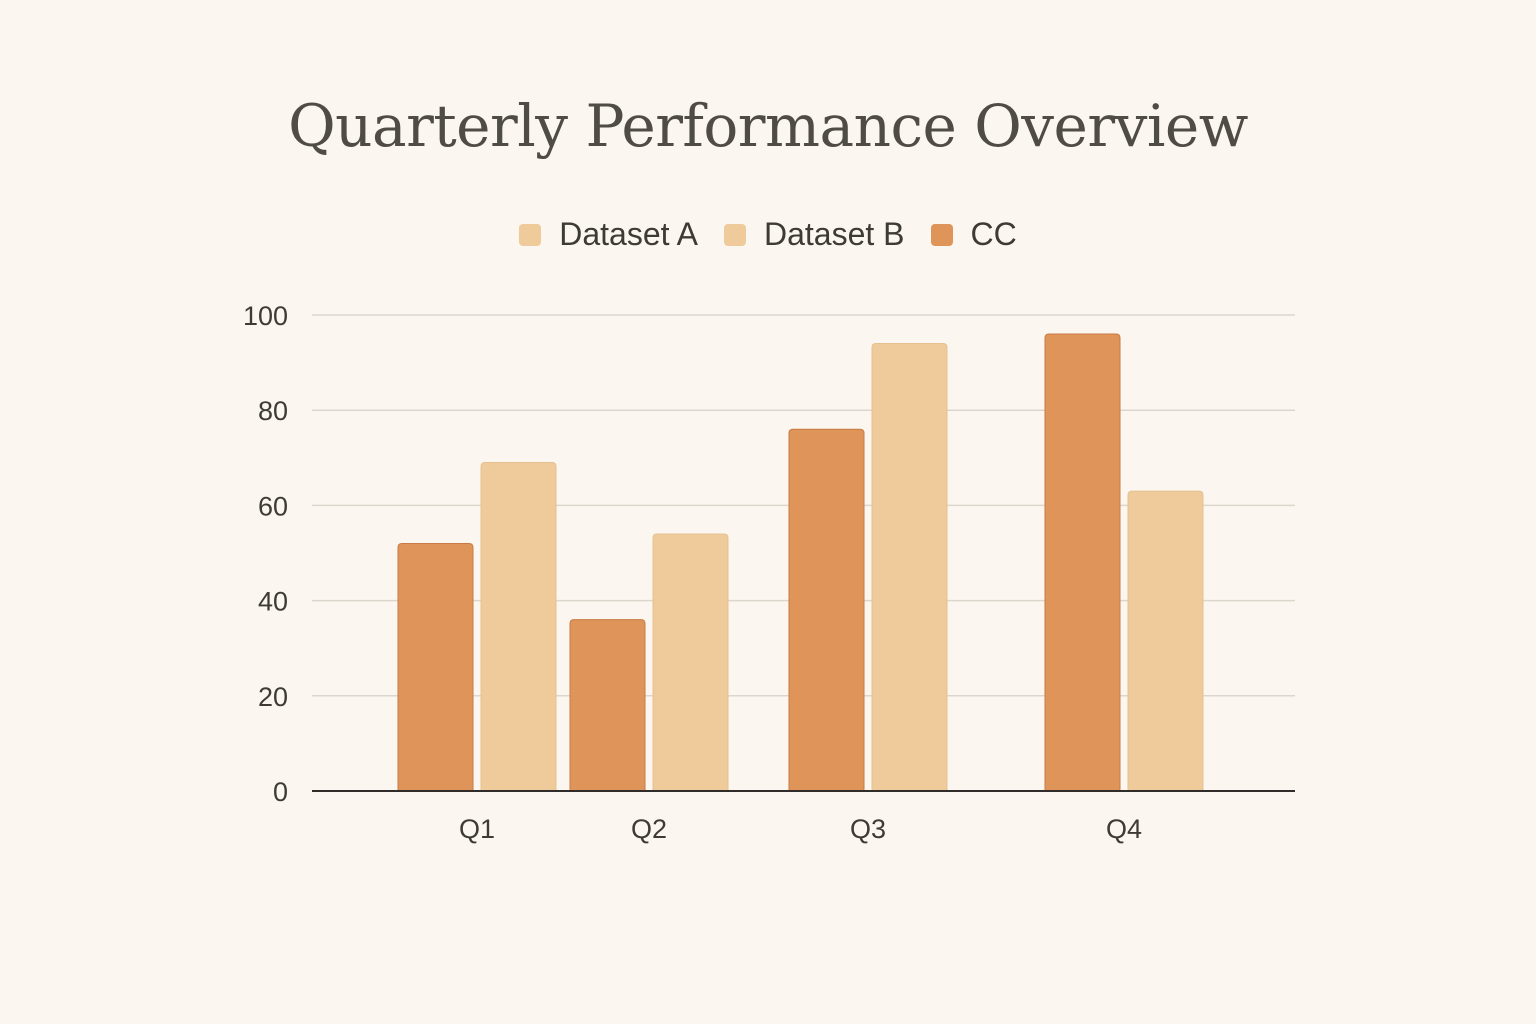 The image size is (1536, 1024). What do you see at coordinates (628, 234) in the screenshot?
I see `legend-label: Dataset A` at bounding box center [628, 234].